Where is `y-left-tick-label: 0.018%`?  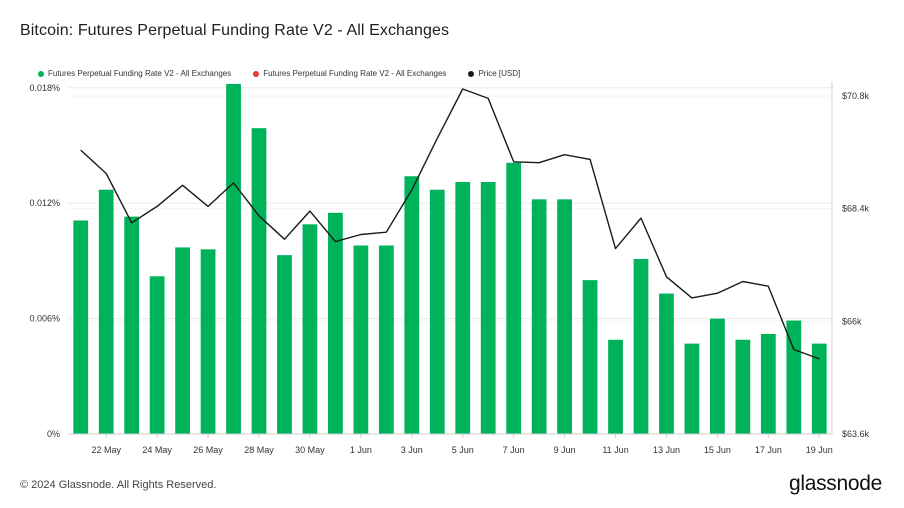
y-left-tick-label: 0.018% is located at coordinates (44, 88).